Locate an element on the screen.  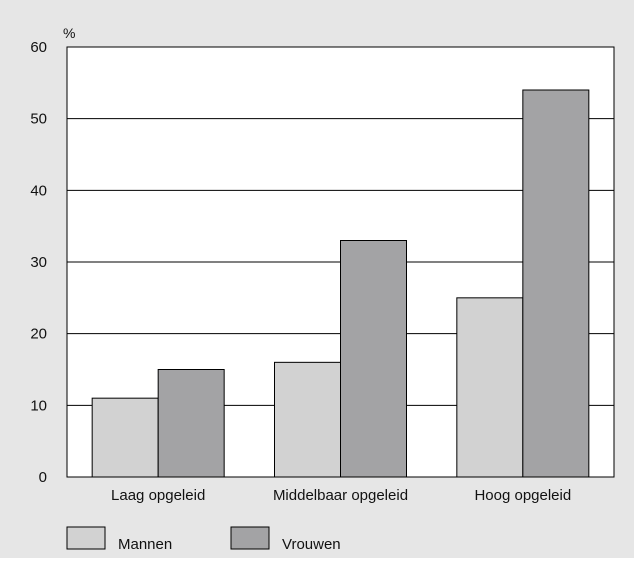
y-tick-label: 0 is located at coordinates (43, 477).